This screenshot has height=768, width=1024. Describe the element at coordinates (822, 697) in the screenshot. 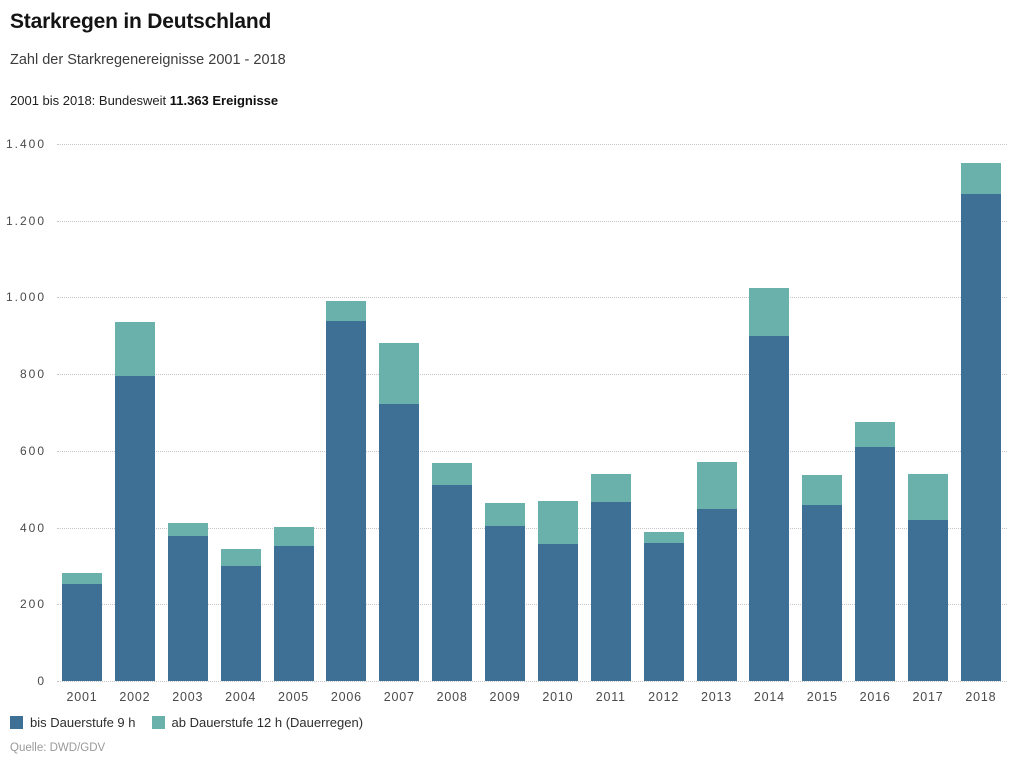

I see `x-axis-tick-label: 2015` at that location.